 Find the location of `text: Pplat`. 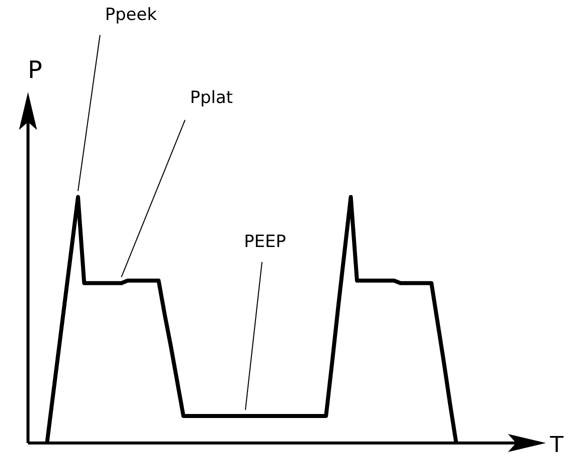

text: Pplat is located at coordinates (212, 98).